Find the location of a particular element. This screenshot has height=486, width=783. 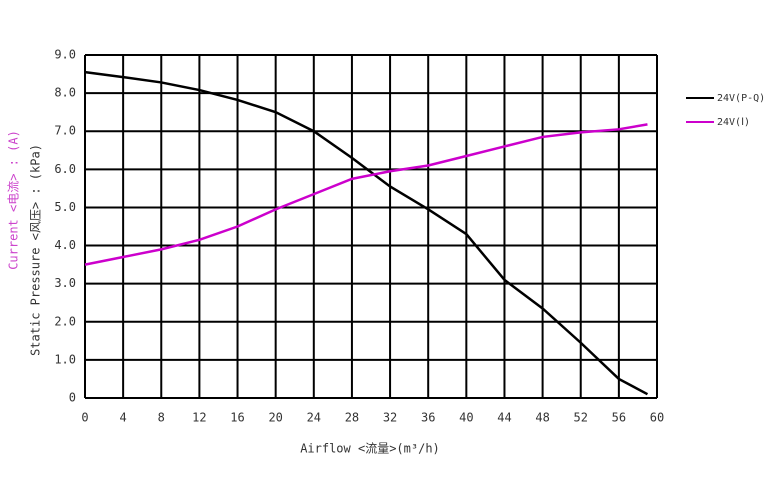

legend-label: 24V(Ⅰ) is located at coordinates (733, 122).